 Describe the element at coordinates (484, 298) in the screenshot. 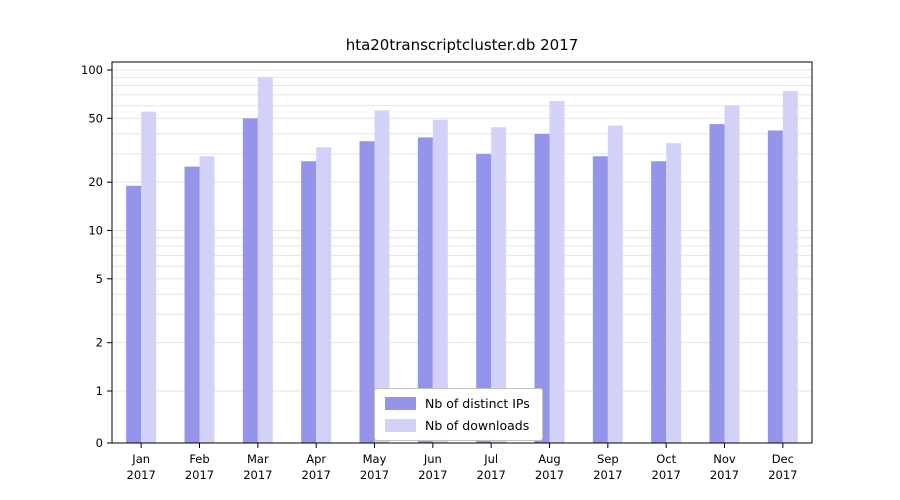

I see `bar-nb-of-distinct-ips-jul` at that location.